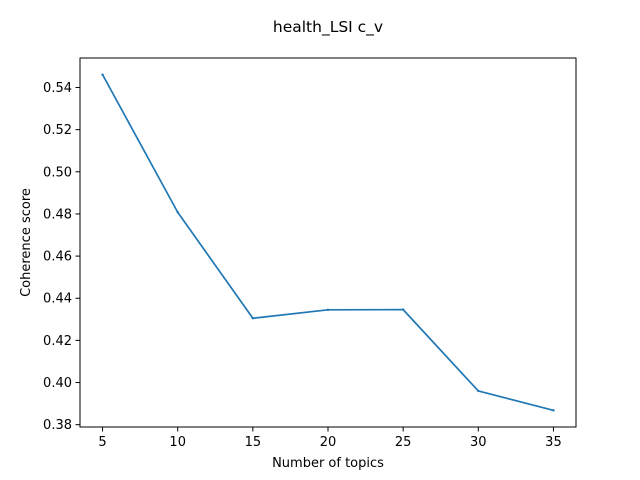 Image resolution: width=640 pixels, height=480 pixels. Describe the element at coordinates (177, 442) in the screenshot. I see `x-tick-label: 10` at that location.